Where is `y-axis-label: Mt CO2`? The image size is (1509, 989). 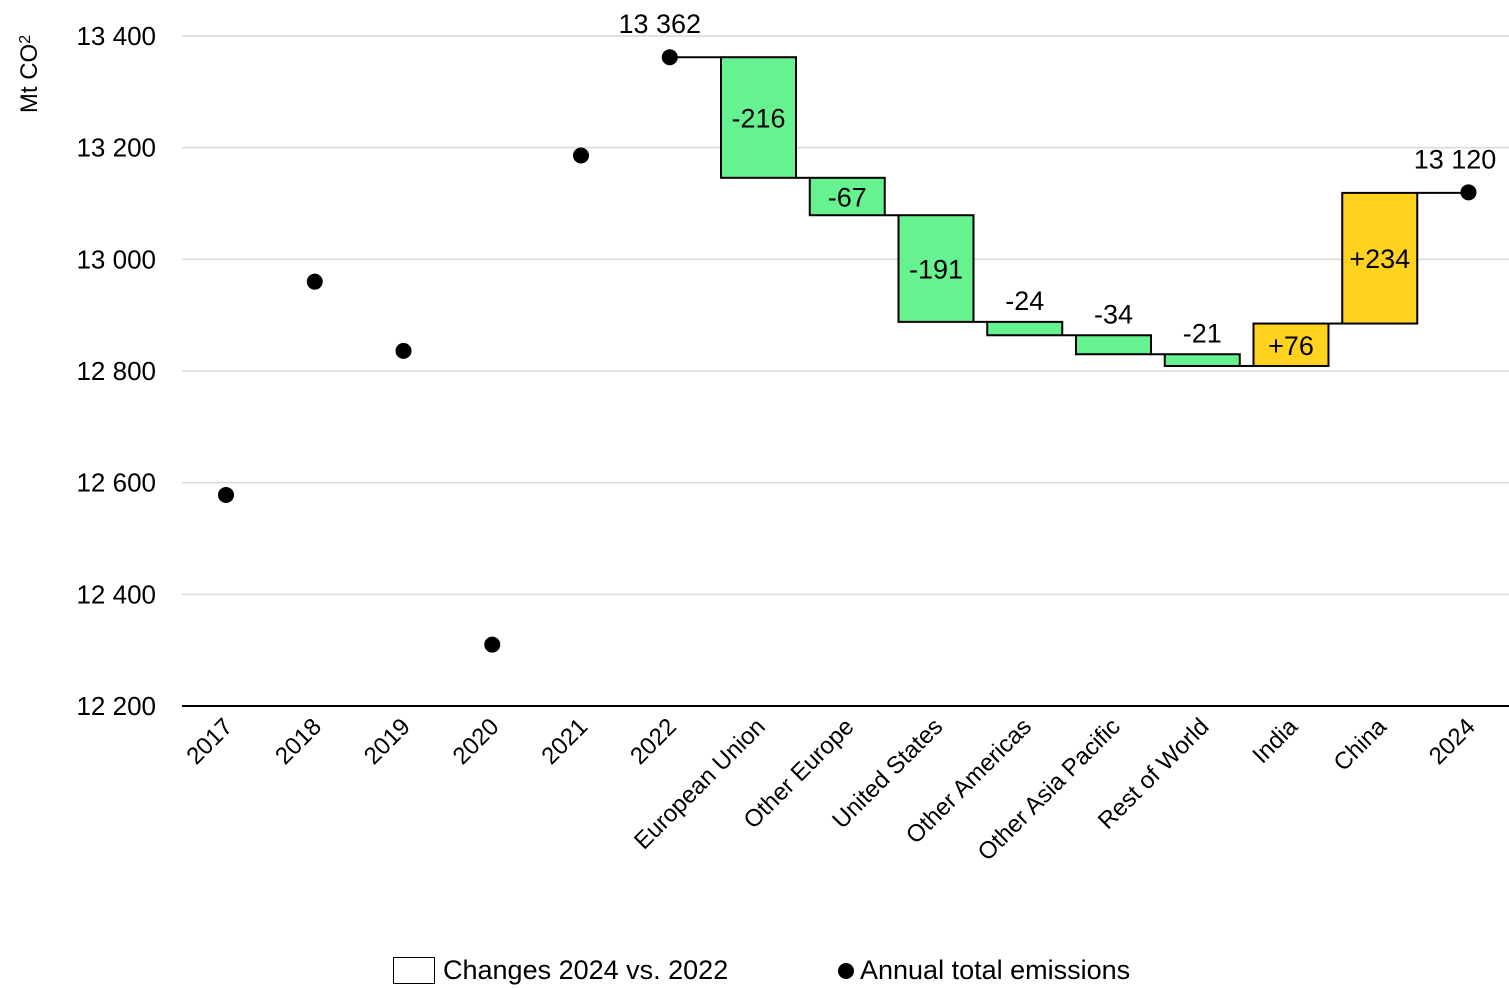
y-axis-label: Mt CO2 is located at coordinates (29, 74).